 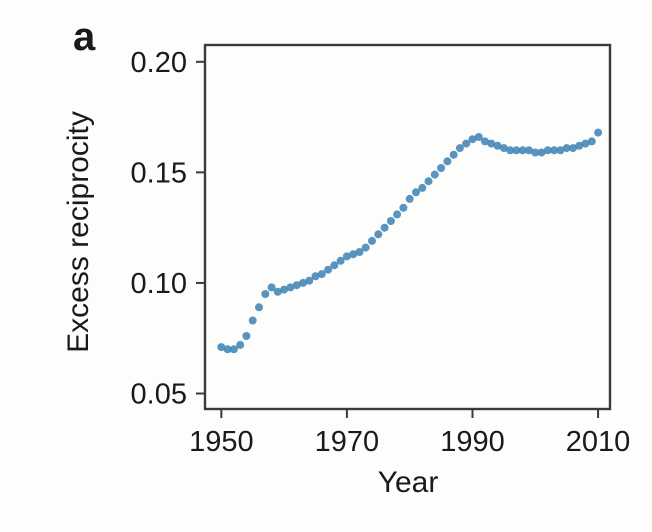 I want to click on y-tick-label: 0.15, so click(x=159, y=173).